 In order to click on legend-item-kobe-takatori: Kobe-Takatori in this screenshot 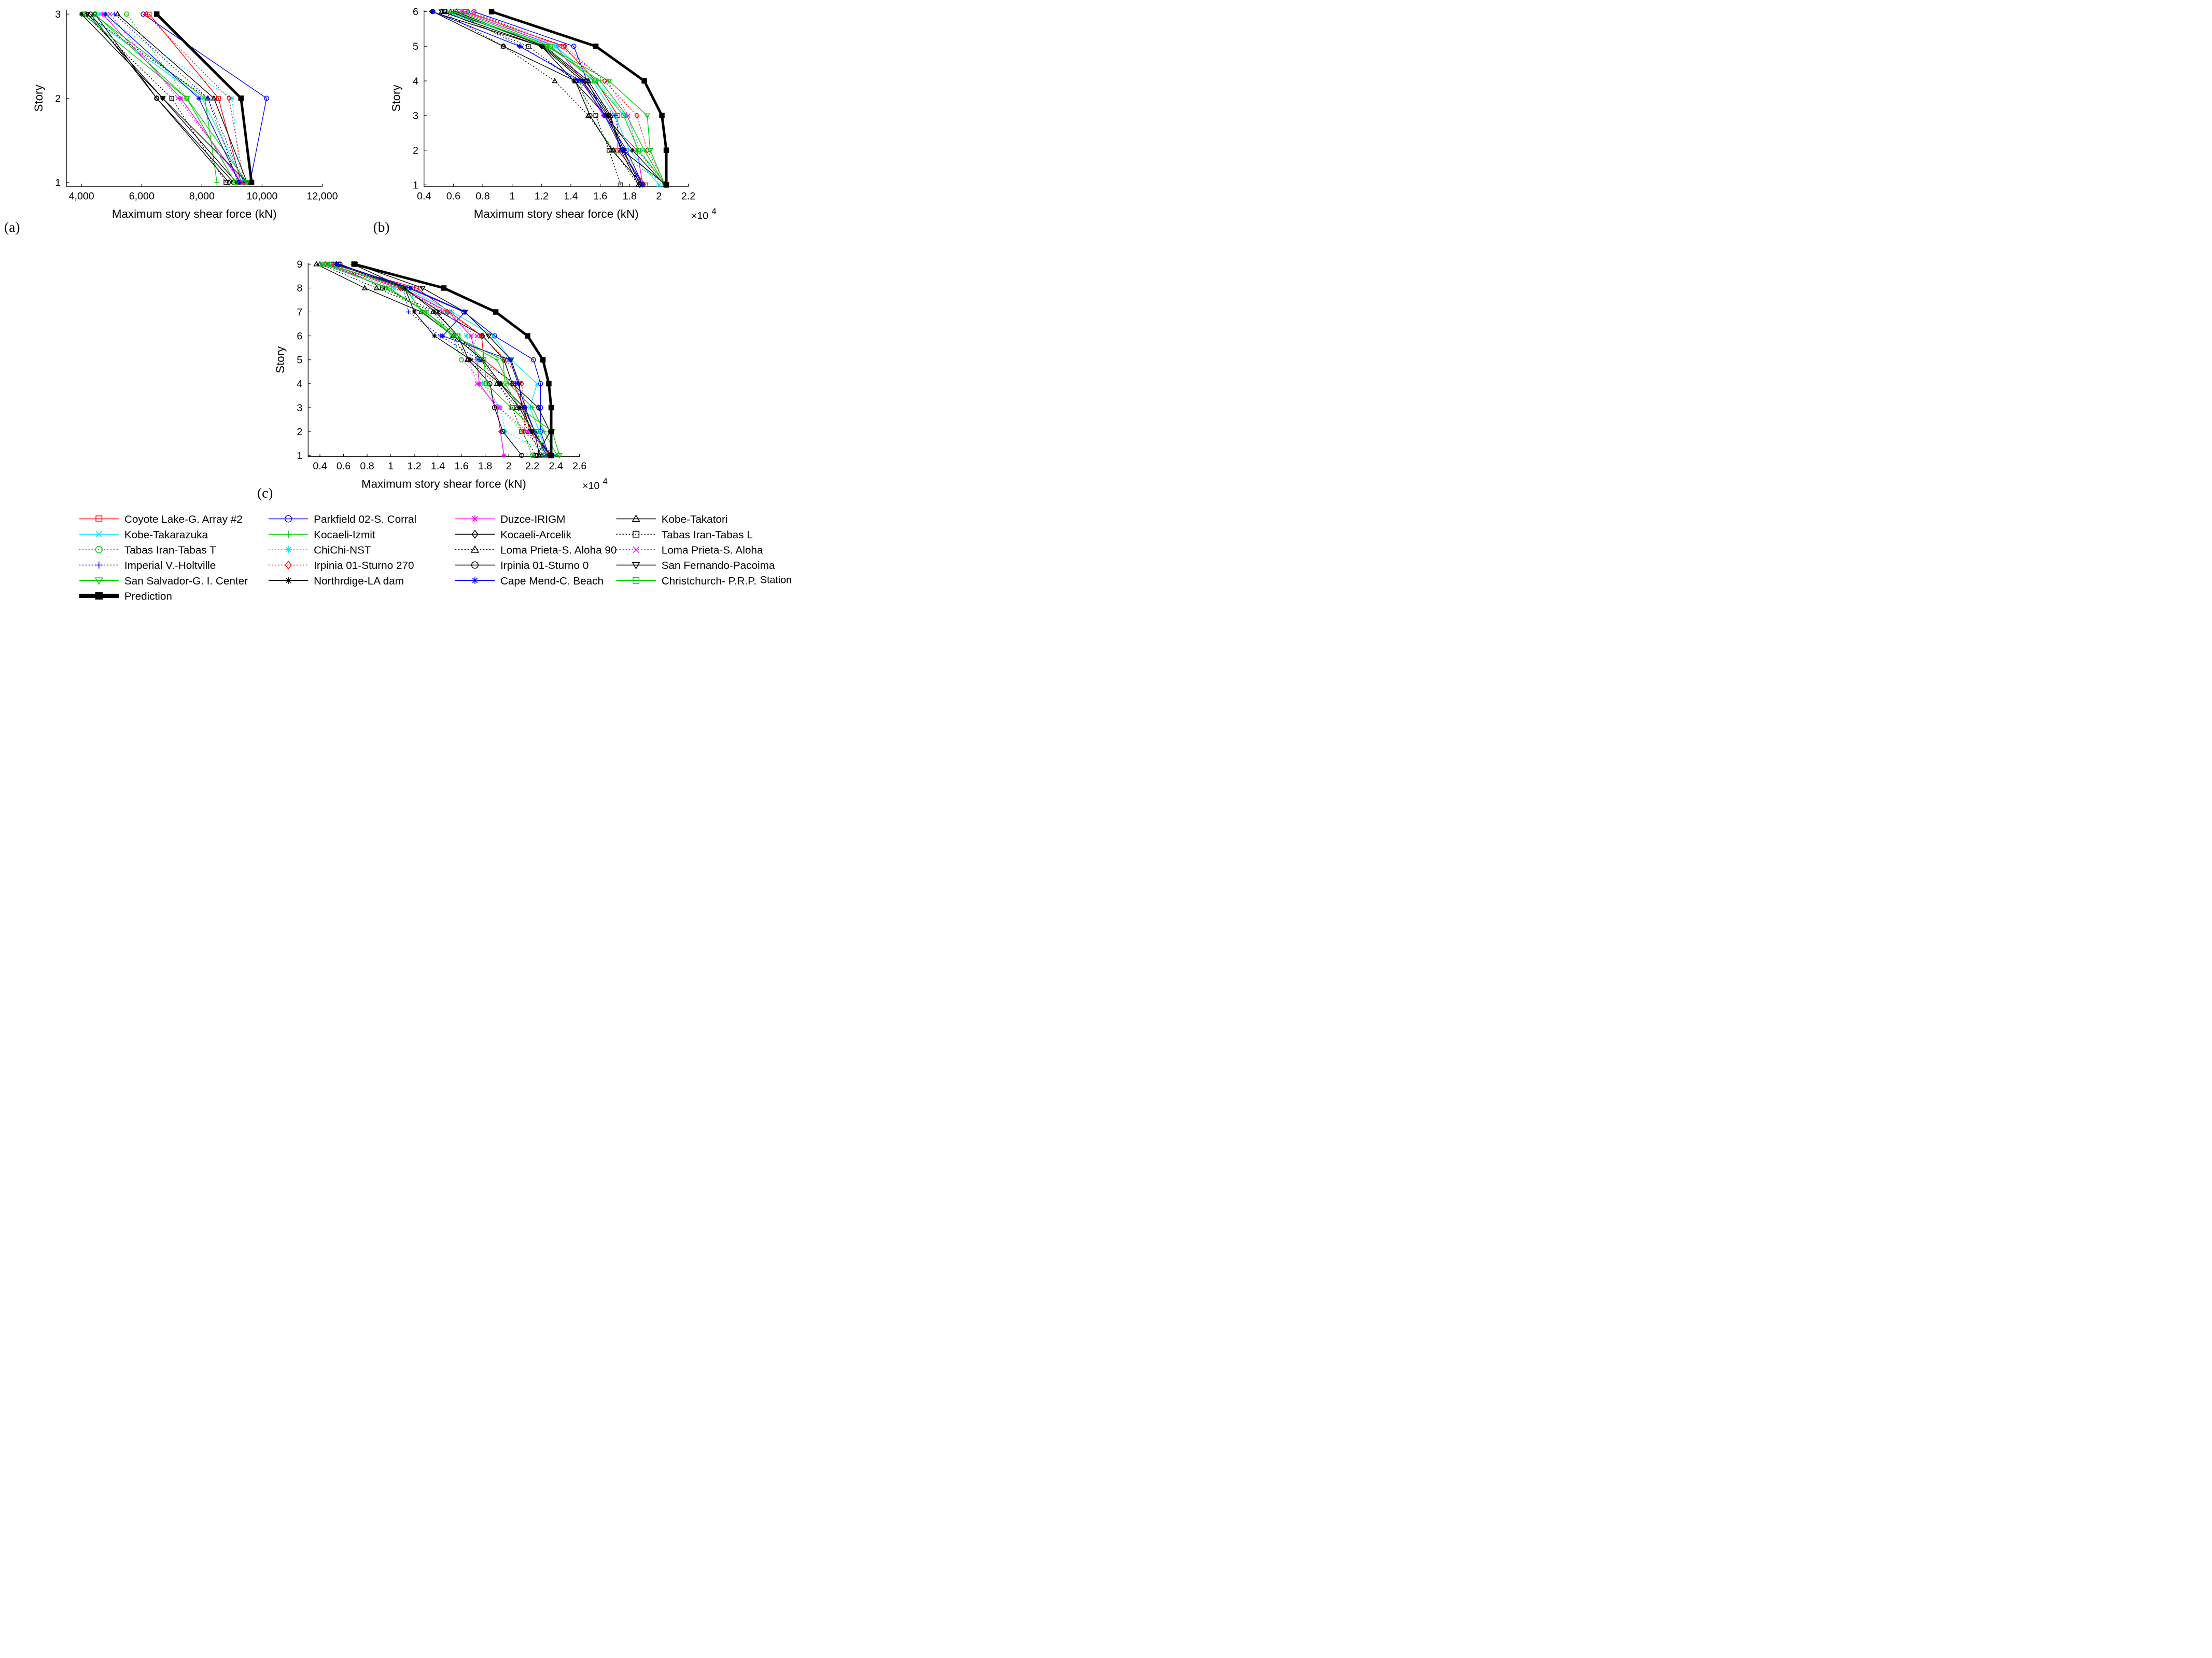, I will do `click(671, 519)`.